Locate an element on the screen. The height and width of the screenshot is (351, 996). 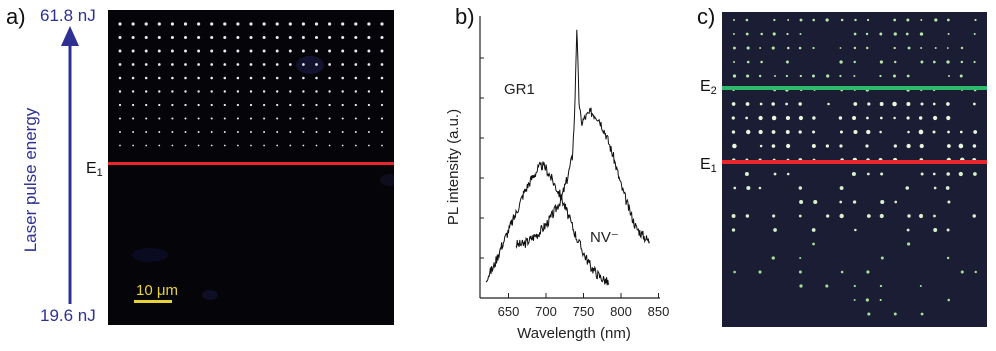
panel-c-letter: c) is located at coordinates (706, 16).